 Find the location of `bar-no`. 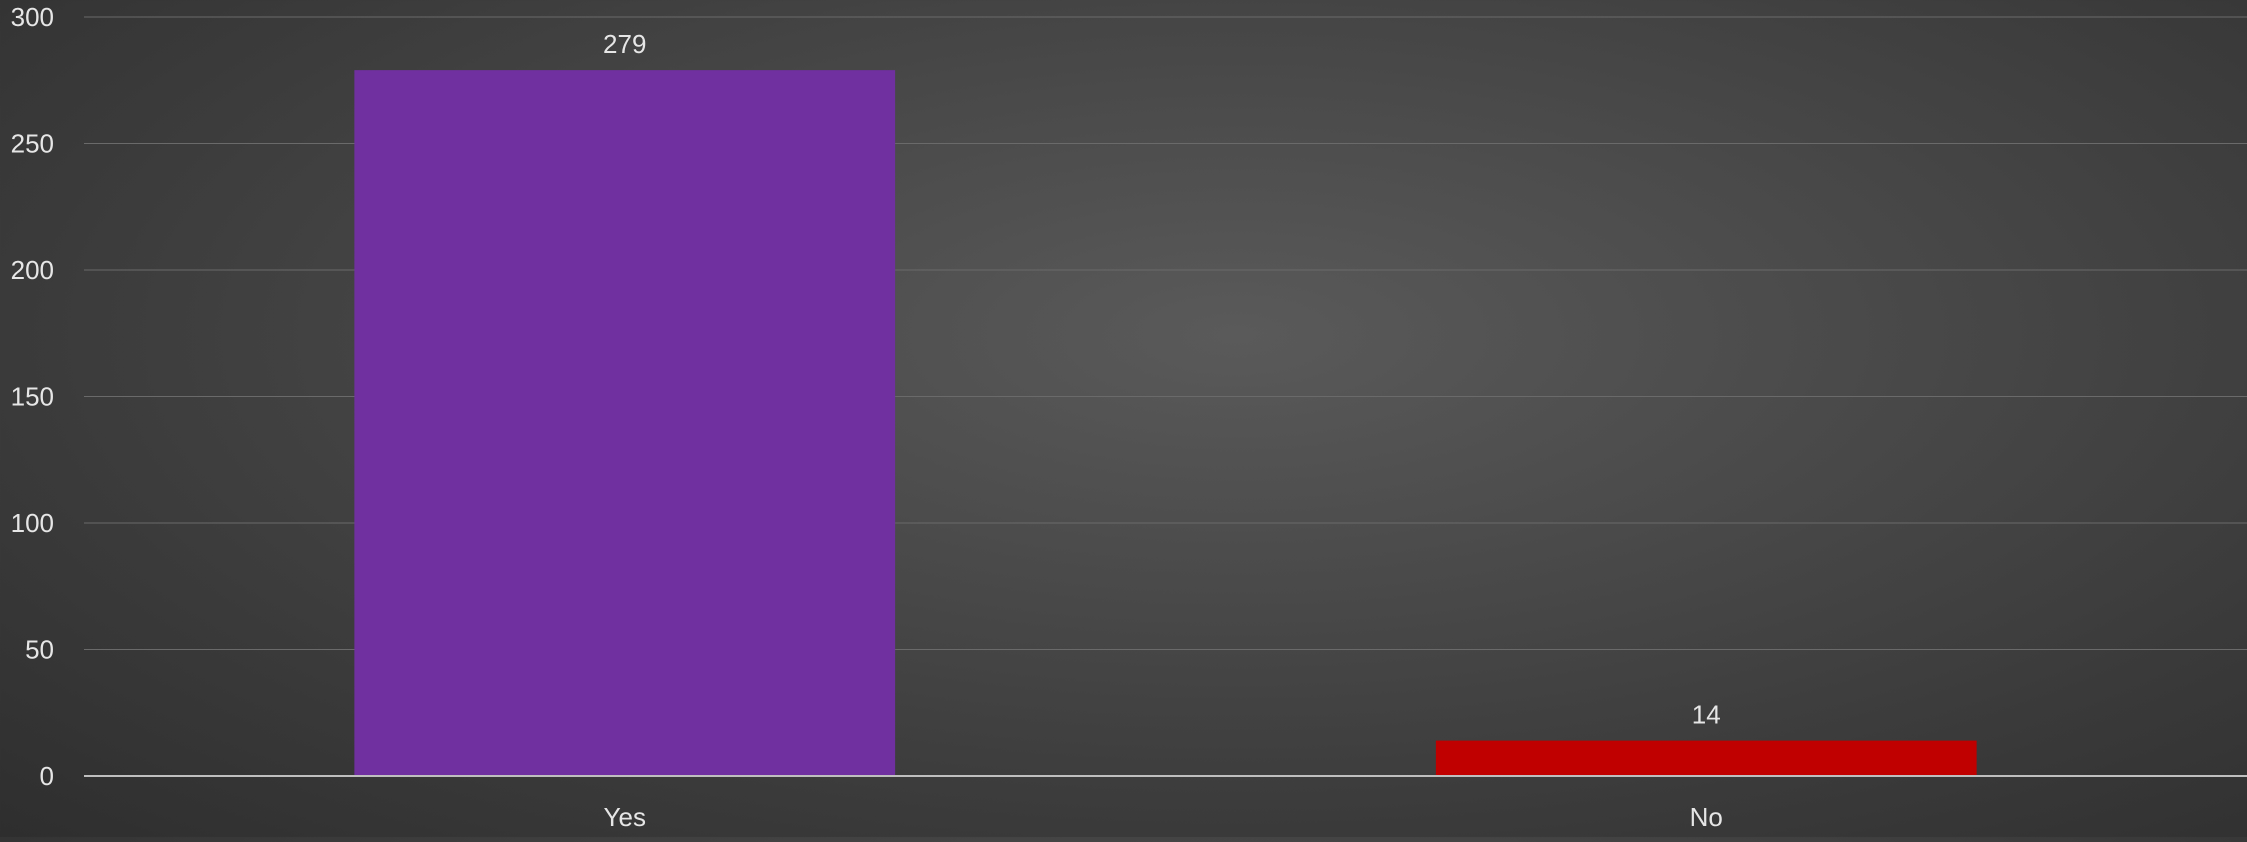

bar-no is located at coordinates (1706, 758).